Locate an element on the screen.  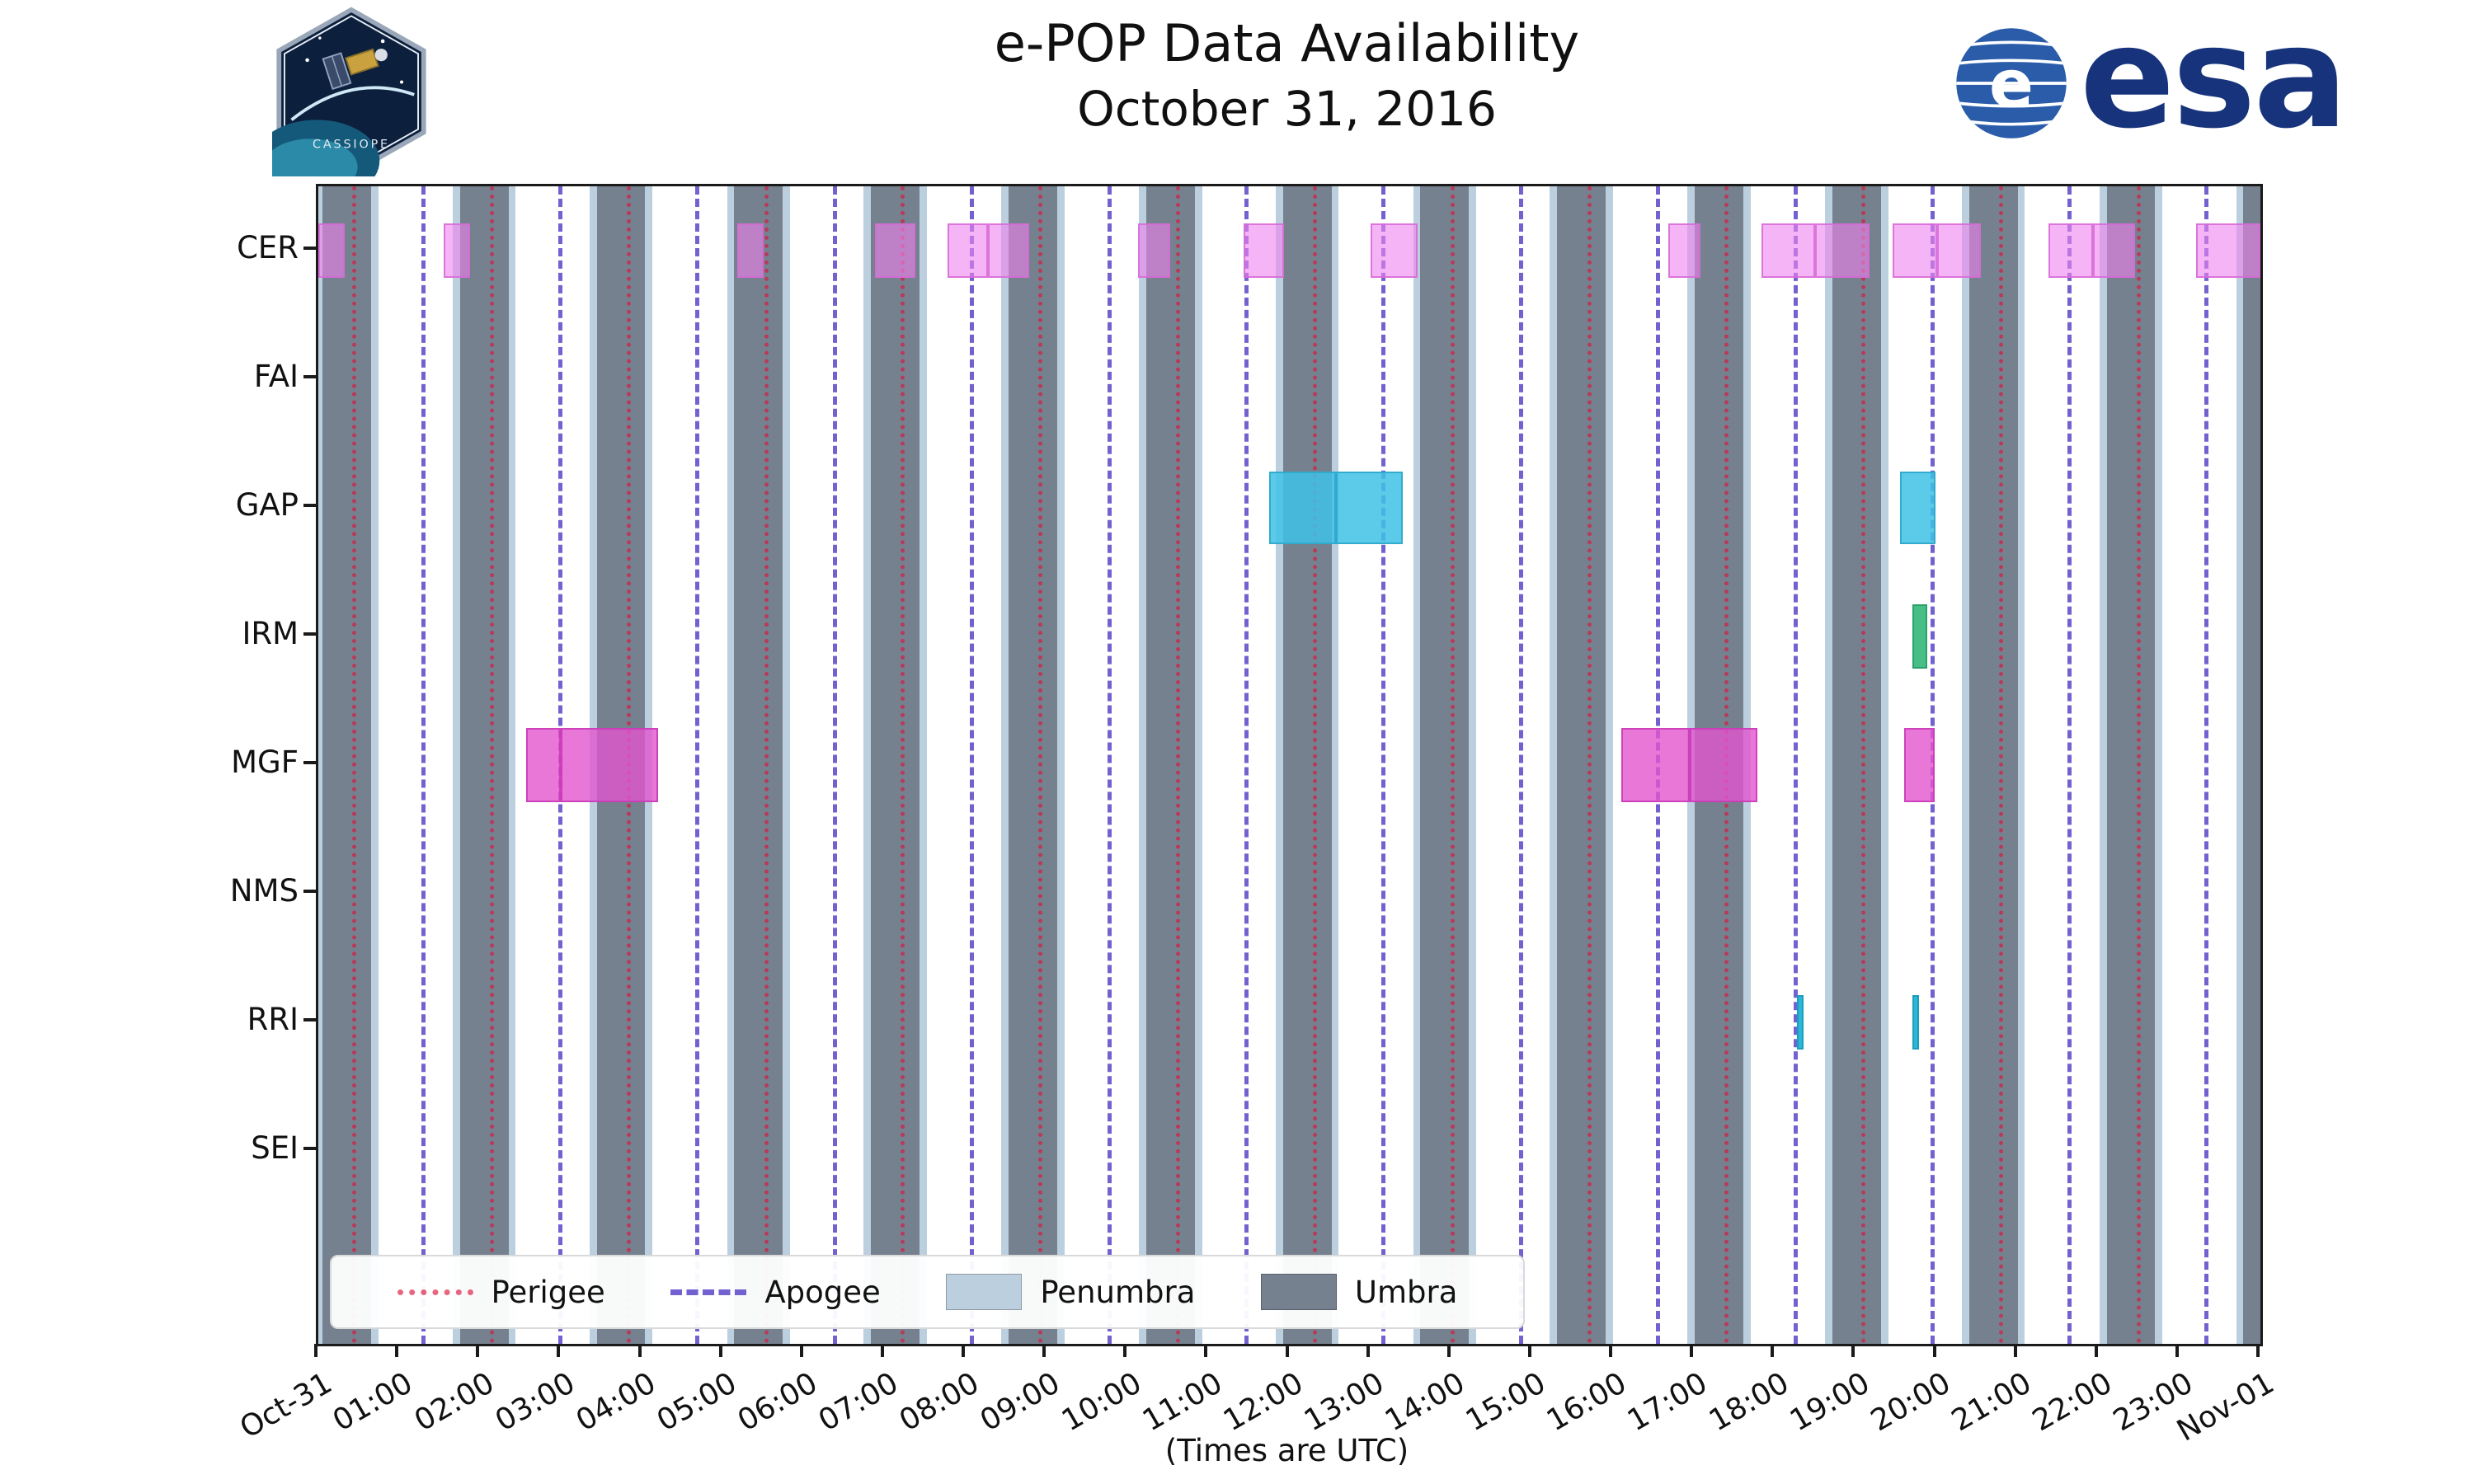
legend-label-umbra: Umbra is located at coordinates (1406, 1292).